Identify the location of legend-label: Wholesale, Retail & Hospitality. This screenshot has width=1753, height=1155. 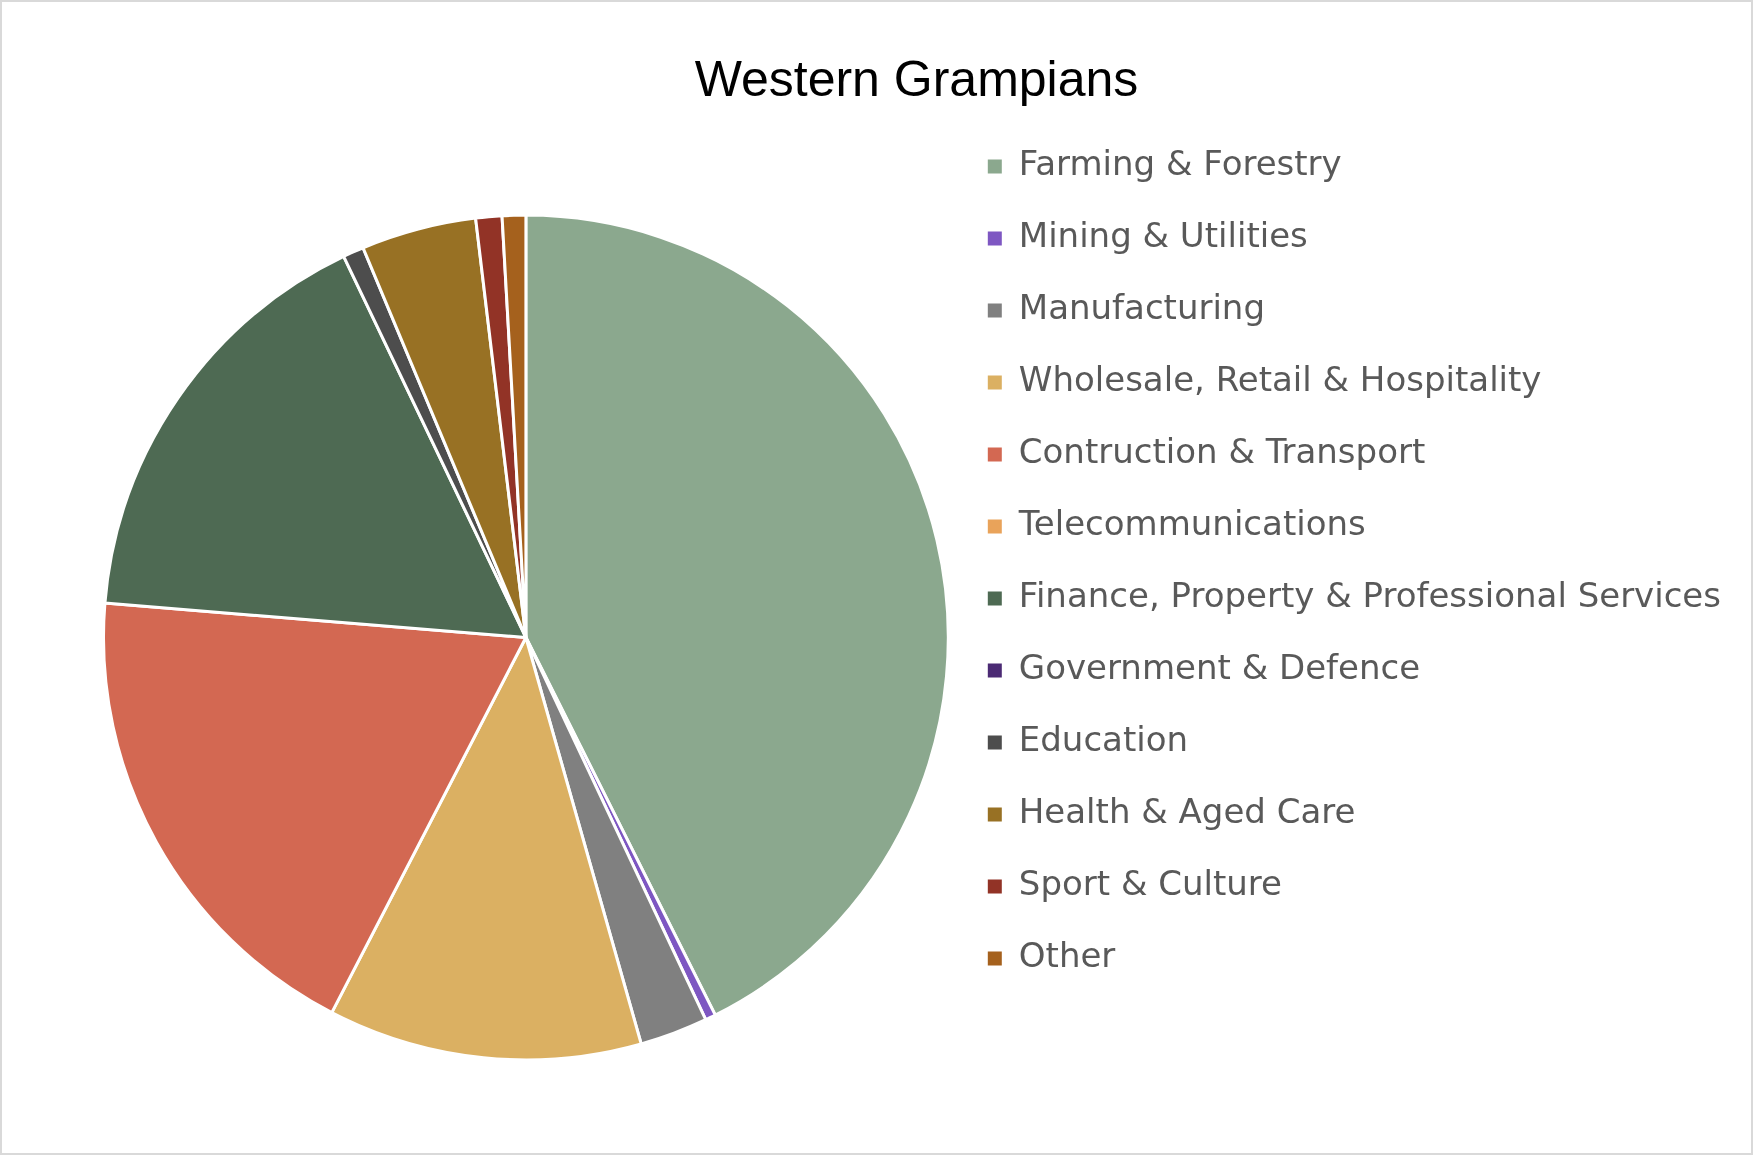
(1280, 379).